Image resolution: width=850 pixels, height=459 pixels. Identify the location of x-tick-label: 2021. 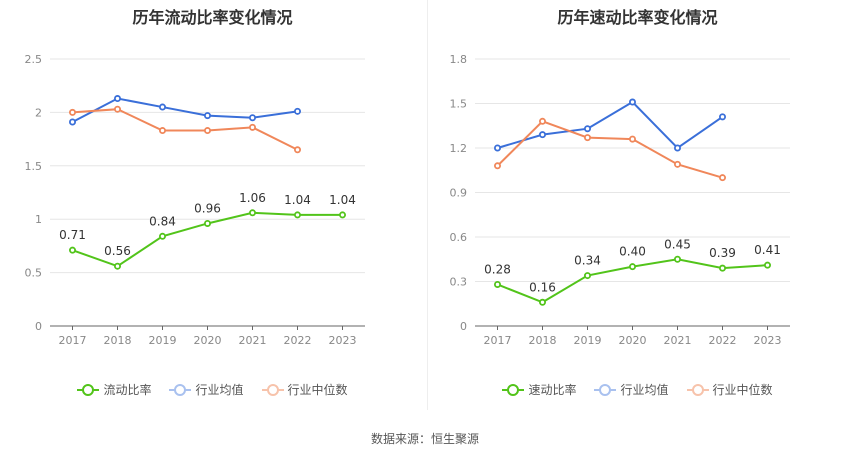
(253, 340).